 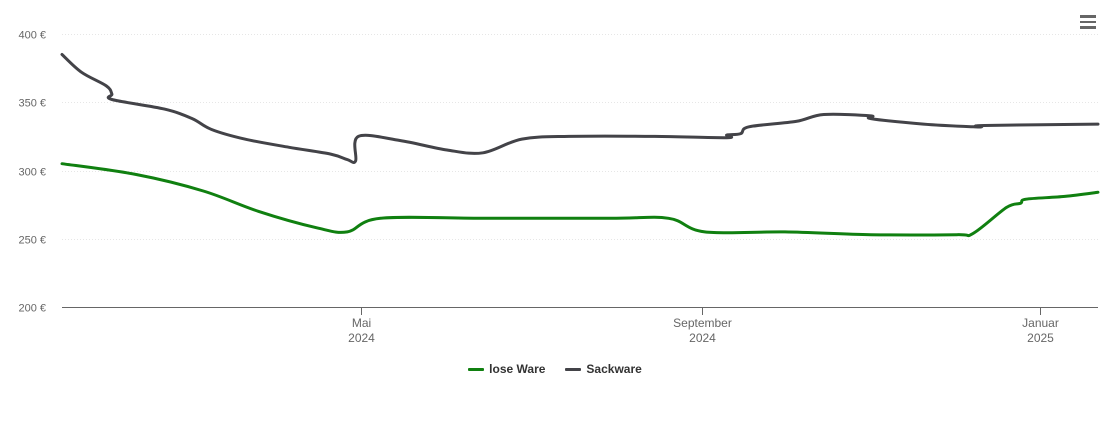 I want to click on x-tick-label: September 2024, so click(x=702, y=330).